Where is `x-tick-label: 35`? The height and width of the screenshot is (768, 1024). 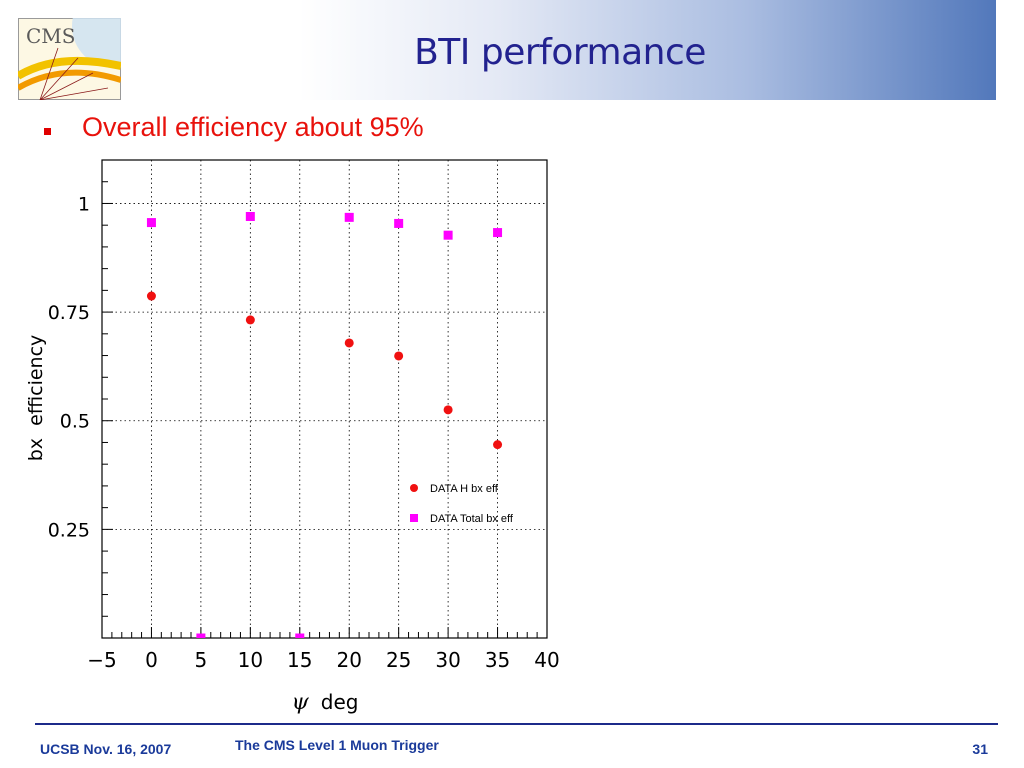
x-tick-label: 35 is located at coordinates (497, 660).